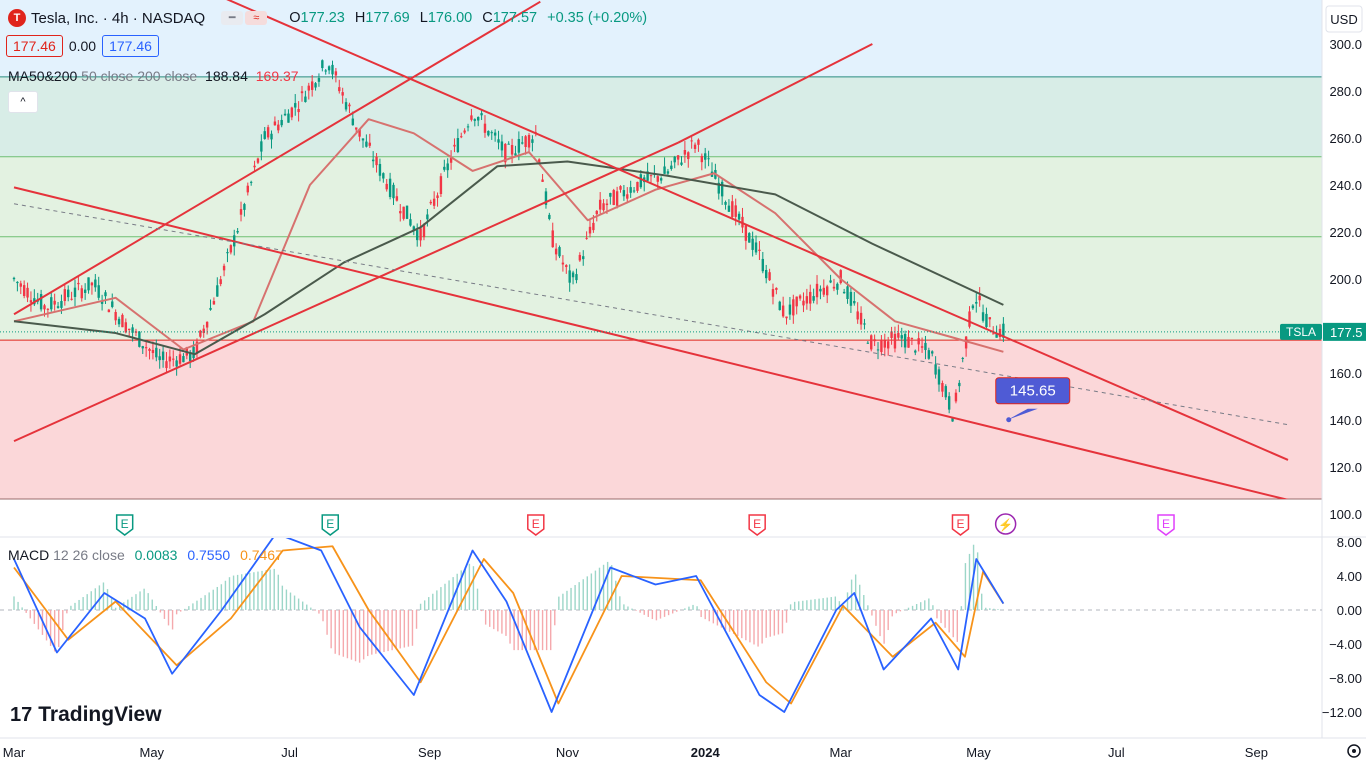  Describe the element at coordinates (1301, 332) in the screenshot. I see `symbol-tag-label: TSLA` at that location.